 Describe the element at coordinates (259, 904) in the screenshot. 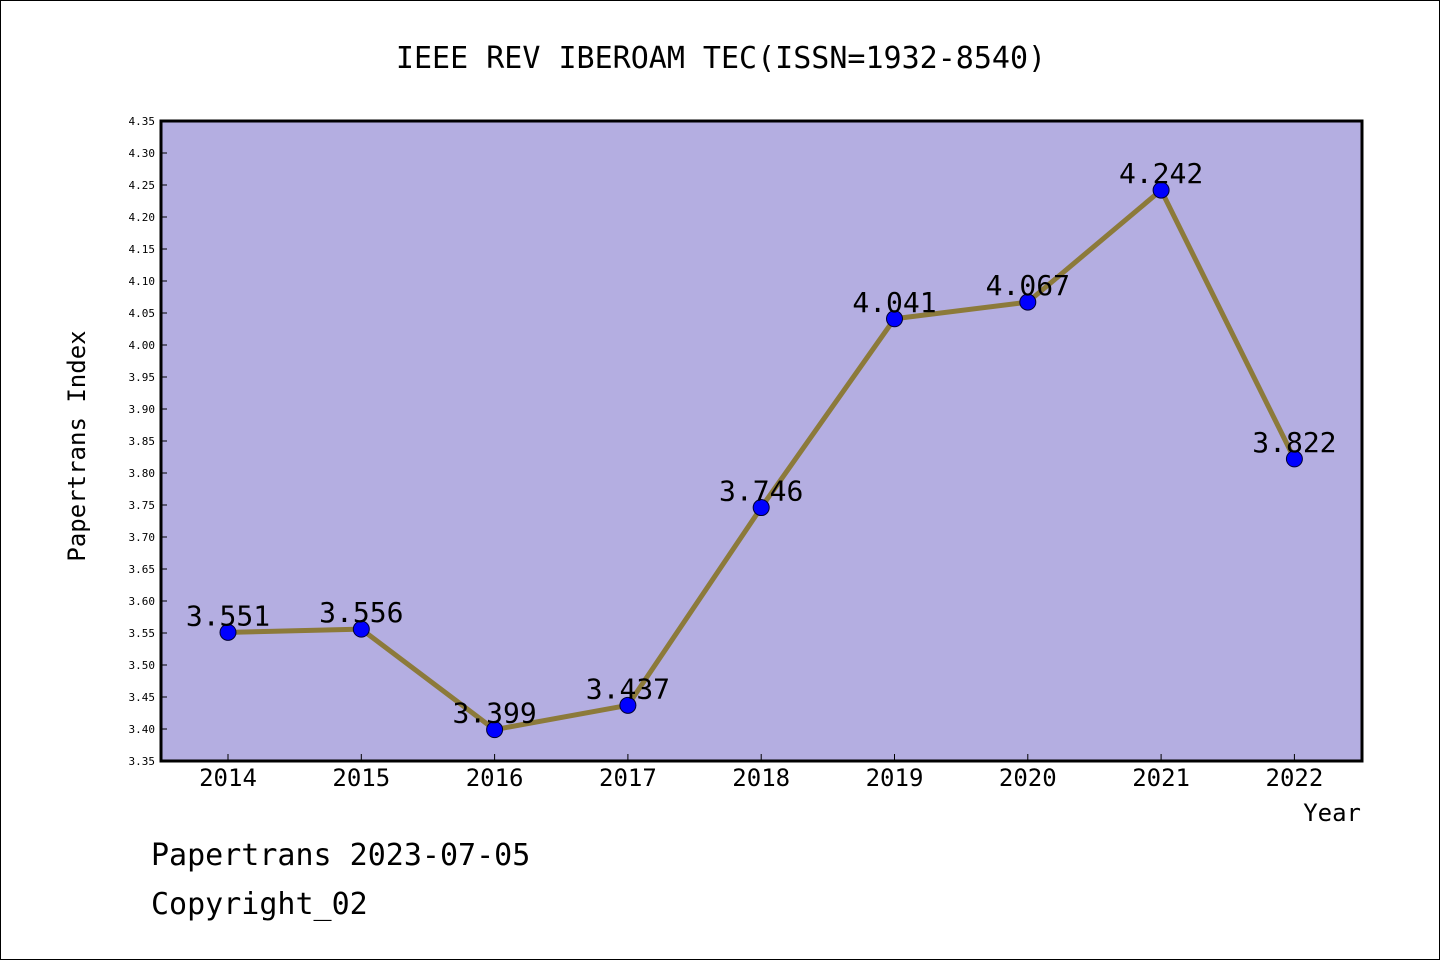

I see `footer-copyright: Copyright_02` at that location.